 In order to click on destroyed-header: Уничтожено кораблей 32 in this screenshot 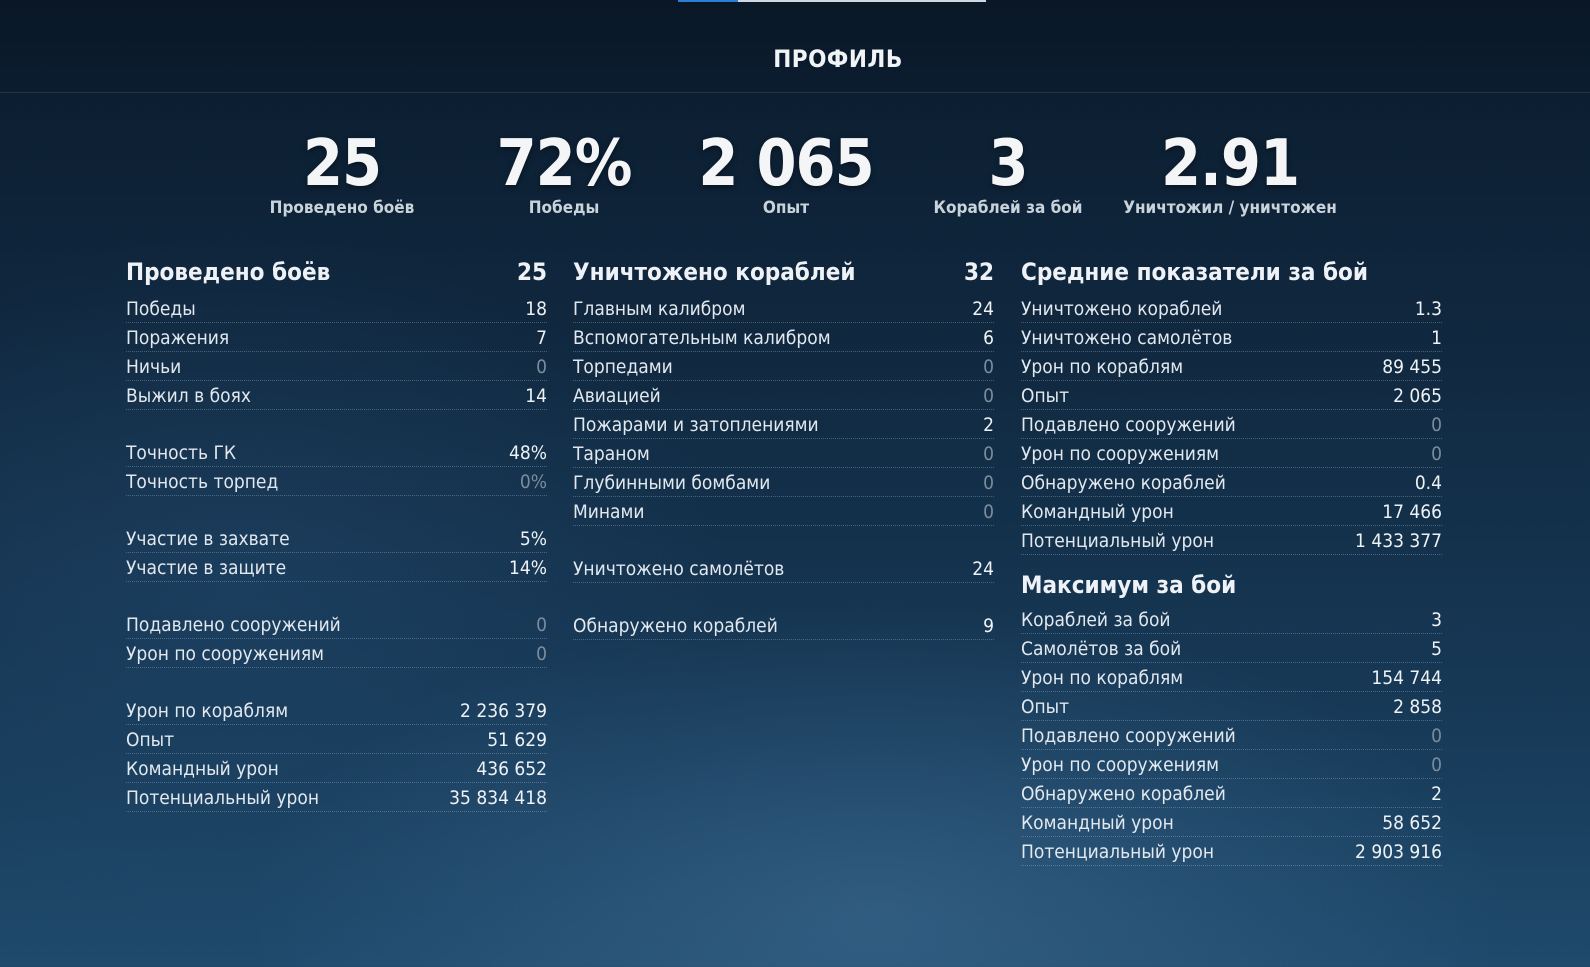, I will do `click(783, 276)`.